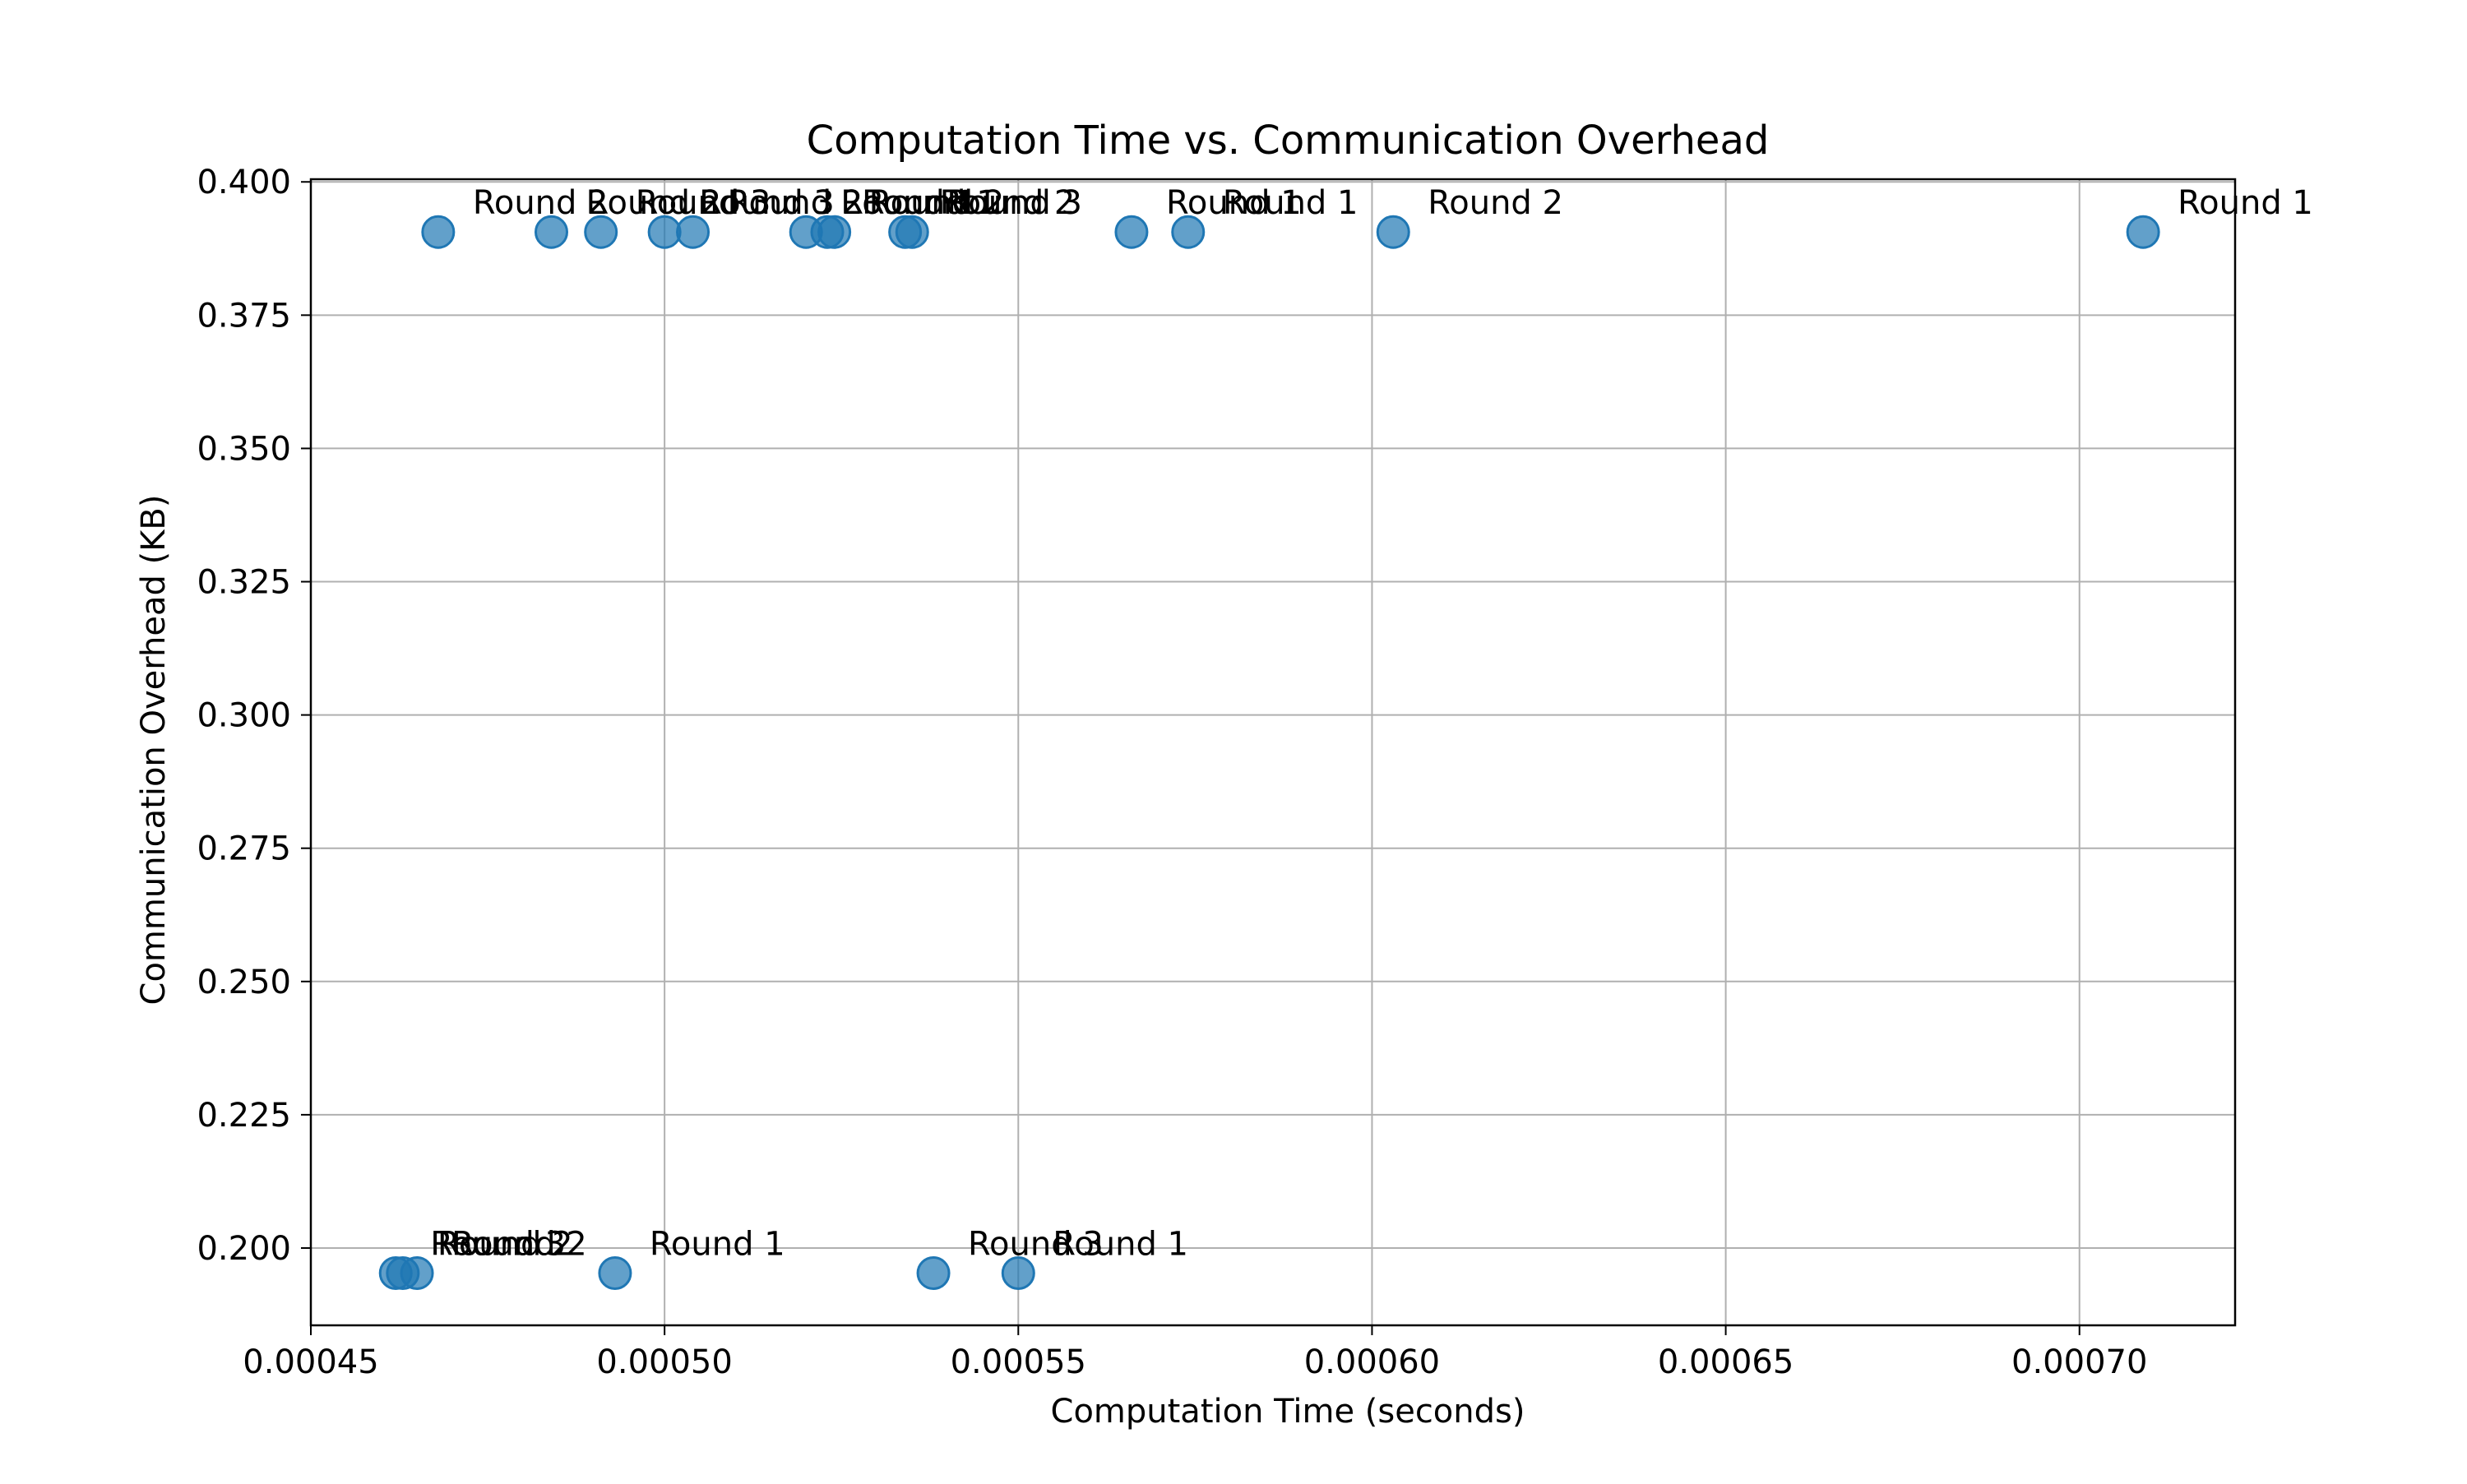 This screenshot has width=2467, height=1484. Describe the element at coordinates (244, 583) in the screenshot. I see `y-tick-label: 0.325` at that location.